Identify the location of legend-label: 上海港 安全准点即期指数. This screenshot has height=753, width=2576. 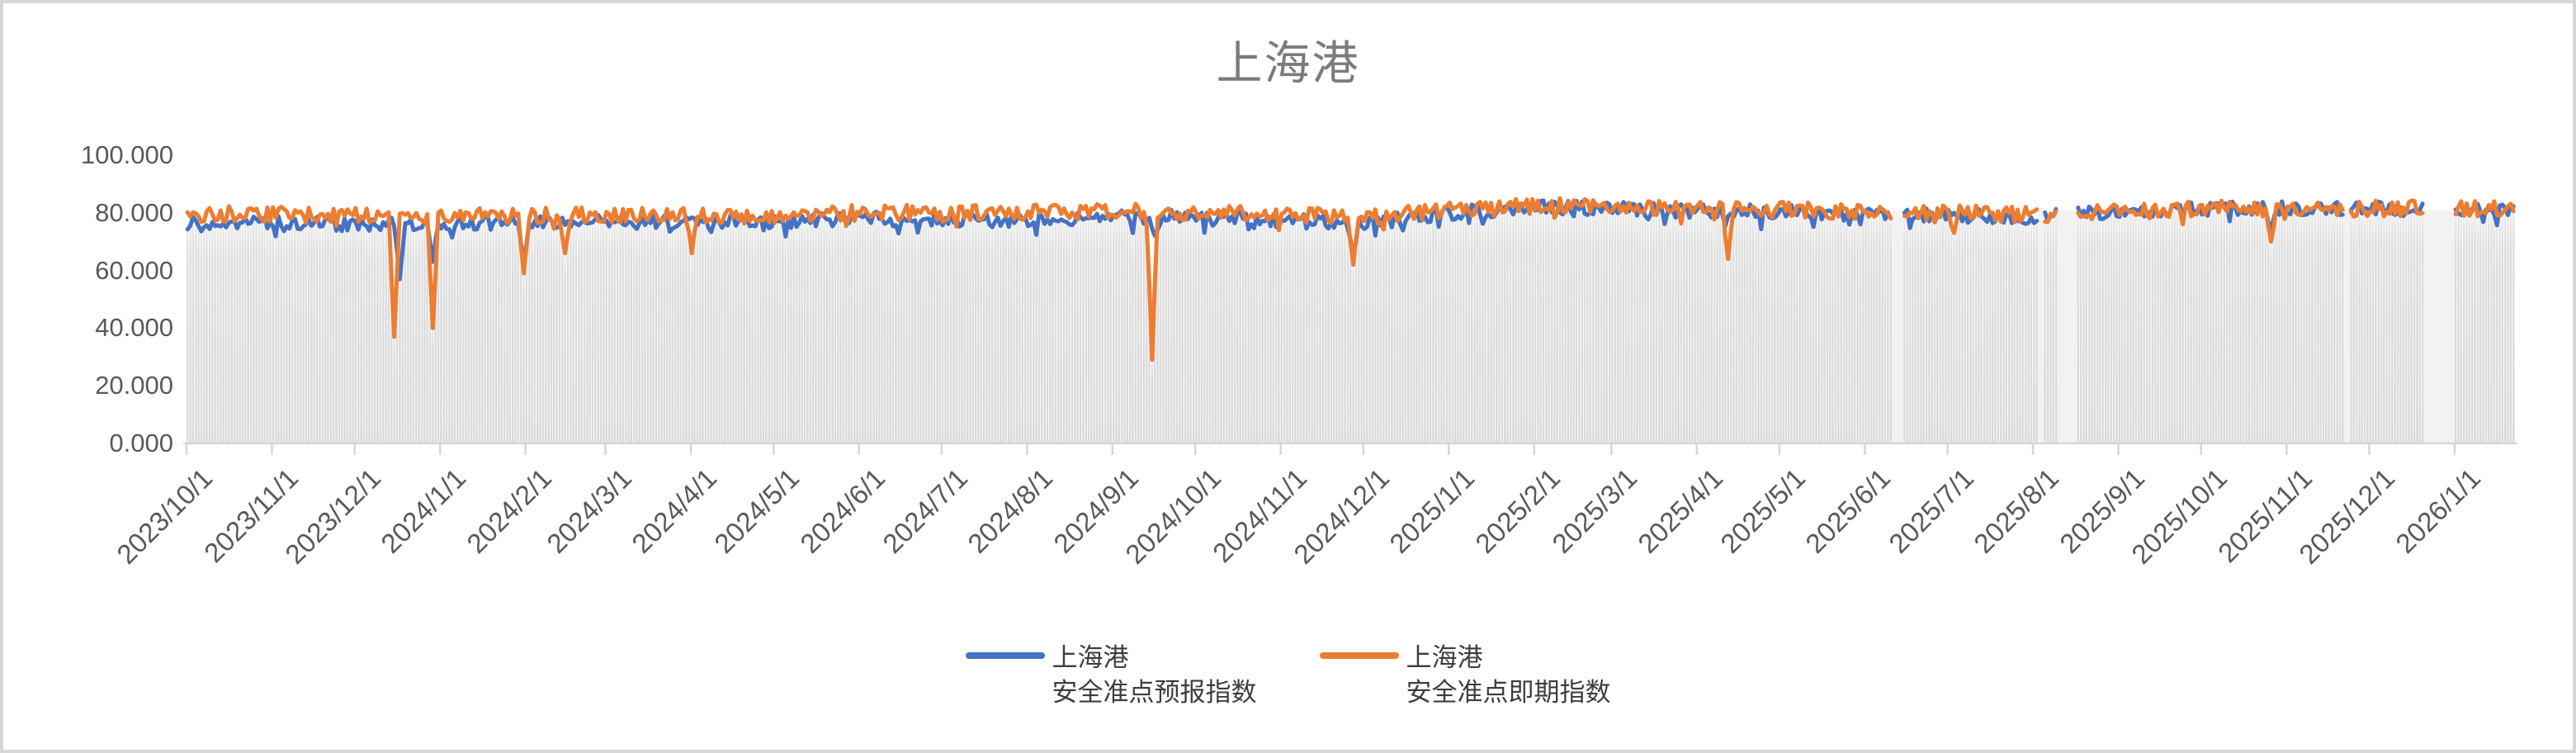
(1508, 675).